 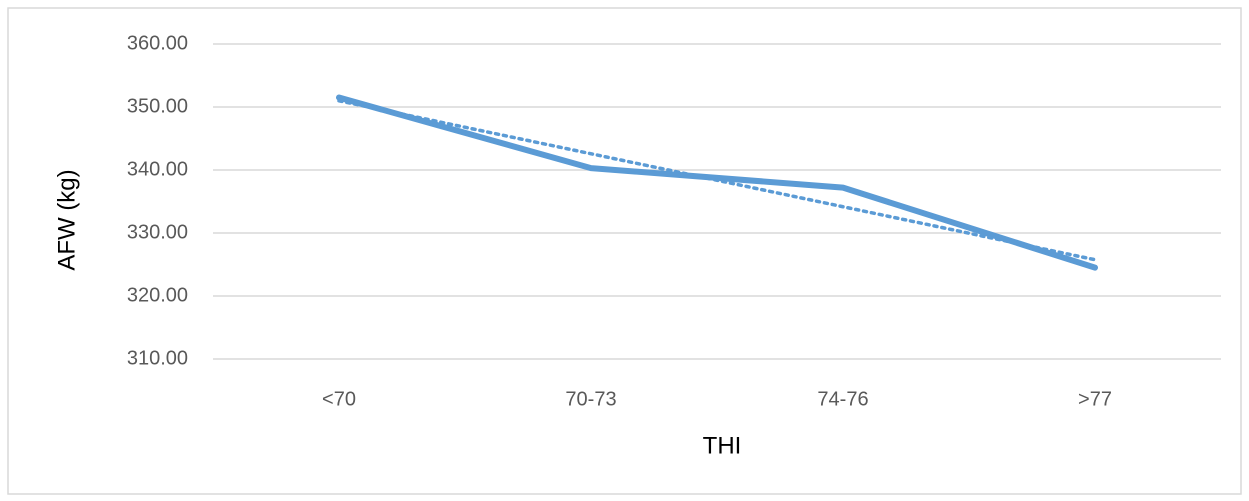 What do you see at coordinates (722, 445) in the screenshot?
I see `x-axis-title: THI` at bounding box center [722, 445].